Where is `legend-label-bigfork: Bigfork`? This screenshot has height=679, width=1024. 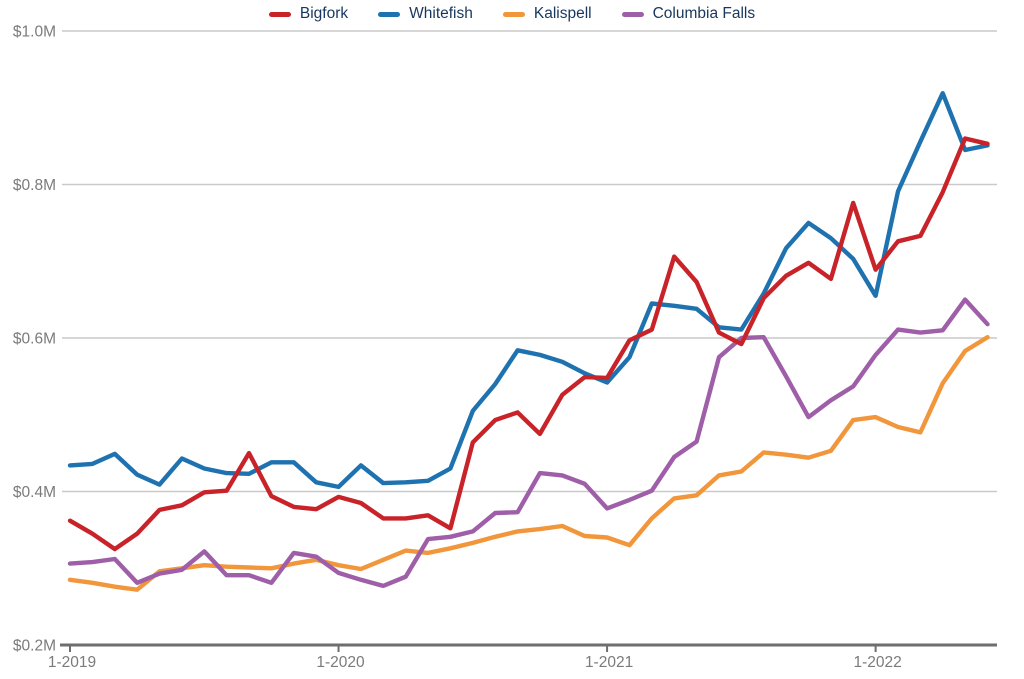 legend-label-bigfork: Bigfork is located at coordinates (324, 13).